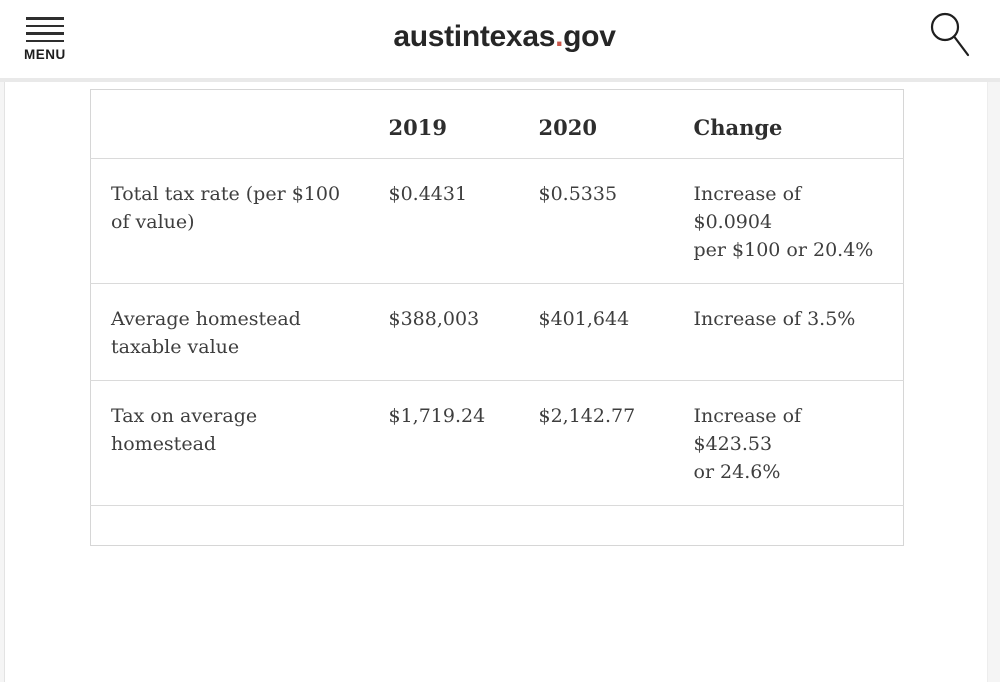  I want to click on menu-button: MENU, so click(45, 39).